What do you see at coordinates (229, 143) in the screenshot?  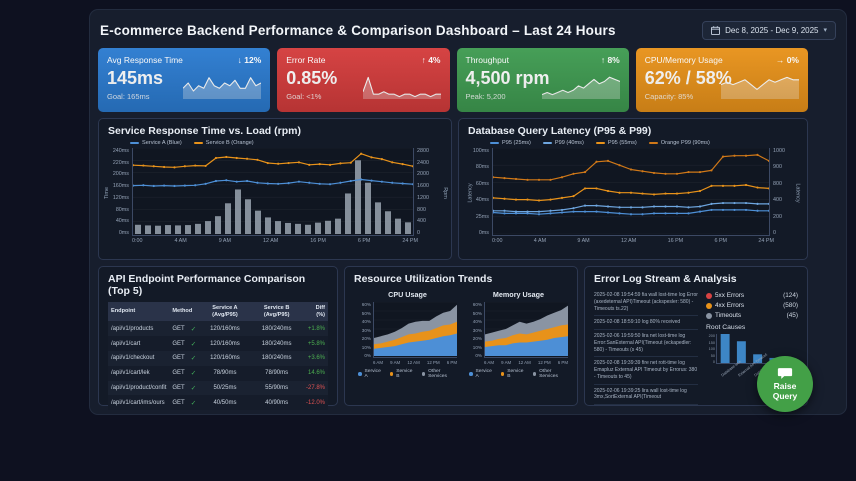 I see `legend-label: Service B (Orange)` at bounding box center [229, 143].